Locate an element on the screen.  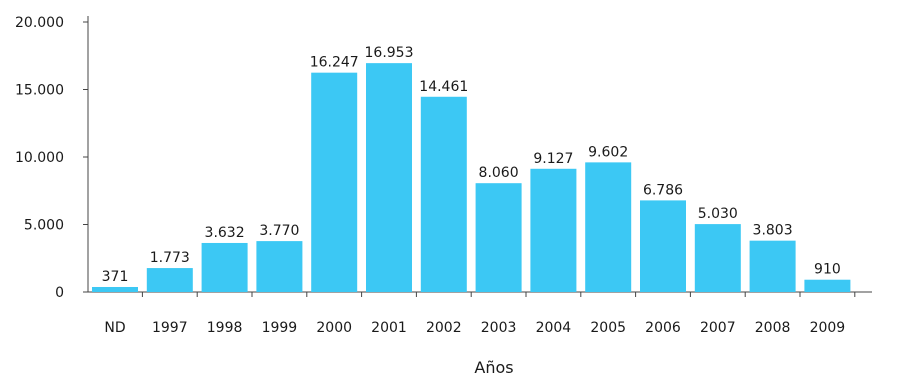
x-tick-label: 1998 is located at coordinates (225, 328).